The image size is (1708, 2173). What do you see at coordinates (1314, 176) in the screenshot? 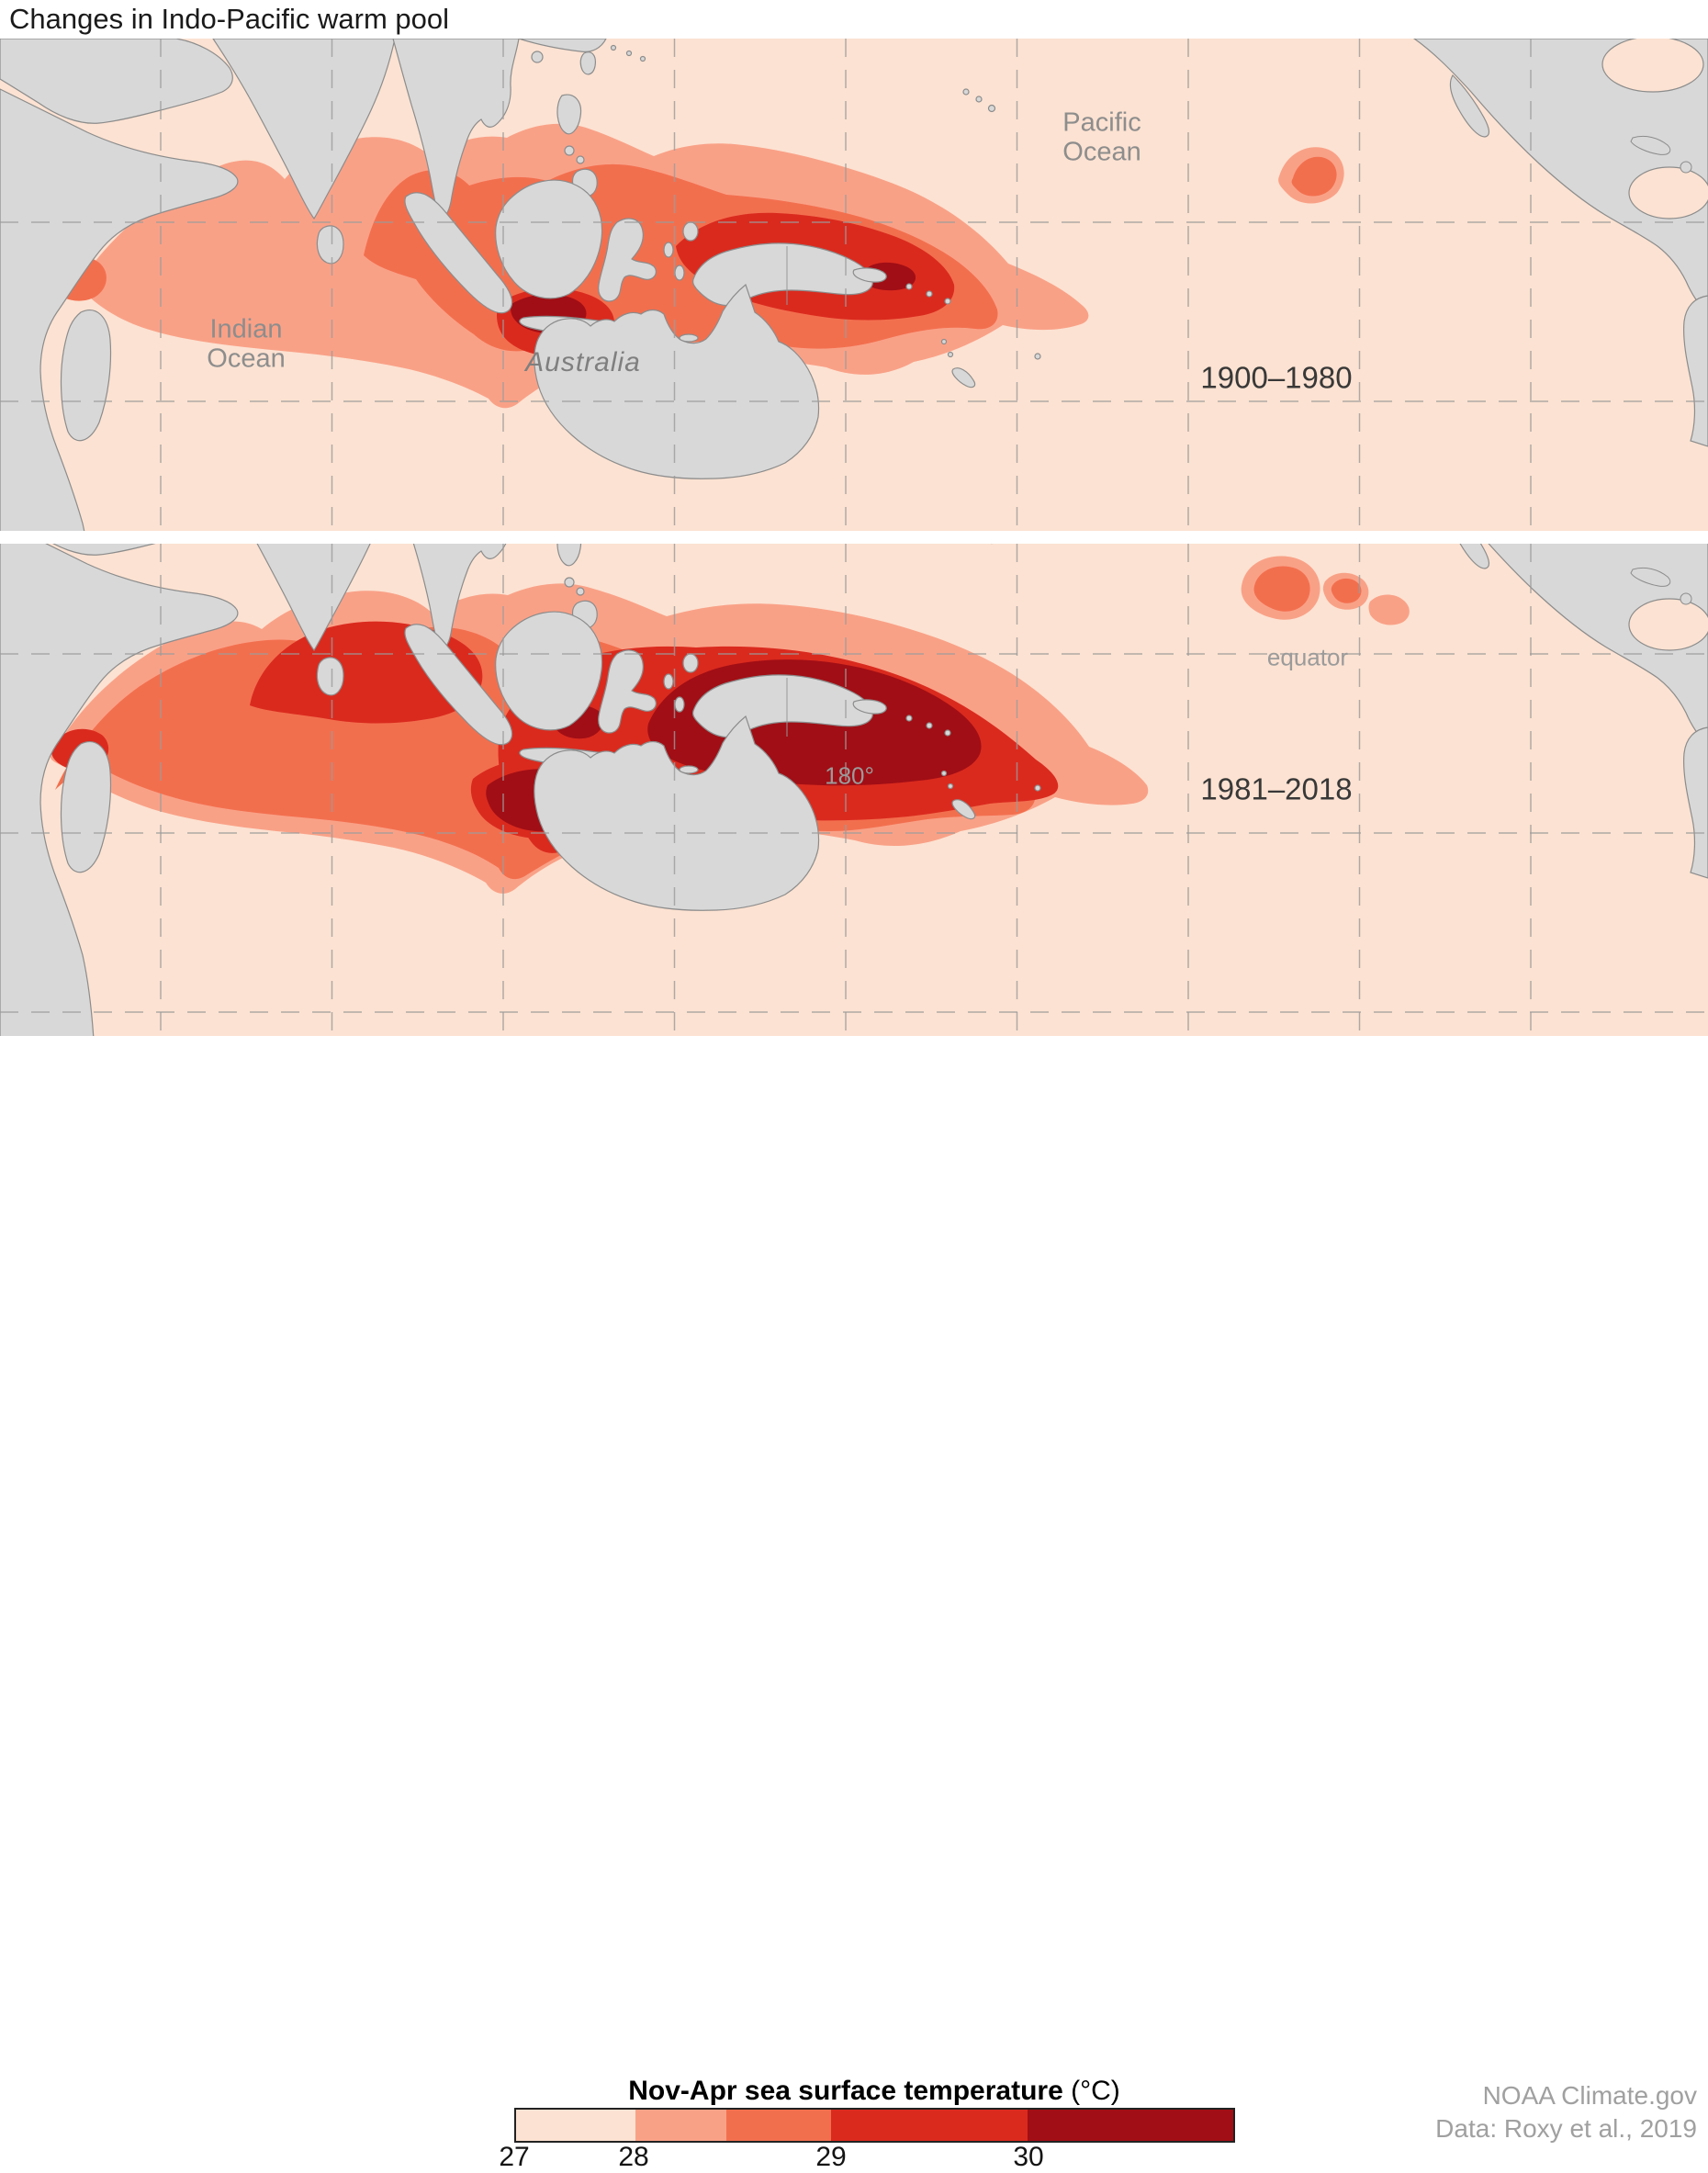
I see `sst-contour-28p5C-mexico-core` at bounding box center [1314, 176].